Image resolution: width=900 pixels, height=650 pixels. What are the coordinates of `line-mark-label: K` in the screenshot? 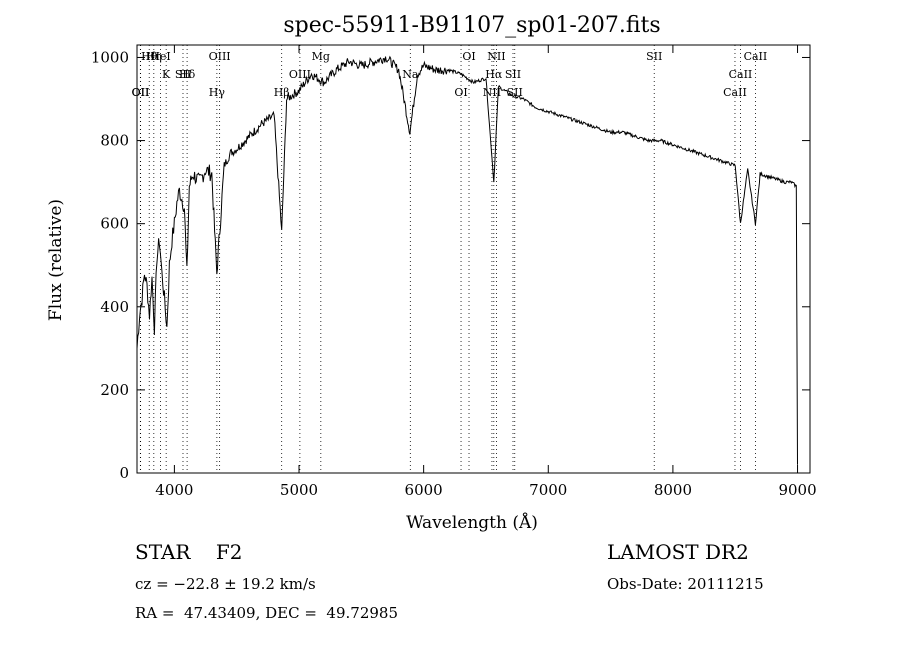 It's located at (166, 74).